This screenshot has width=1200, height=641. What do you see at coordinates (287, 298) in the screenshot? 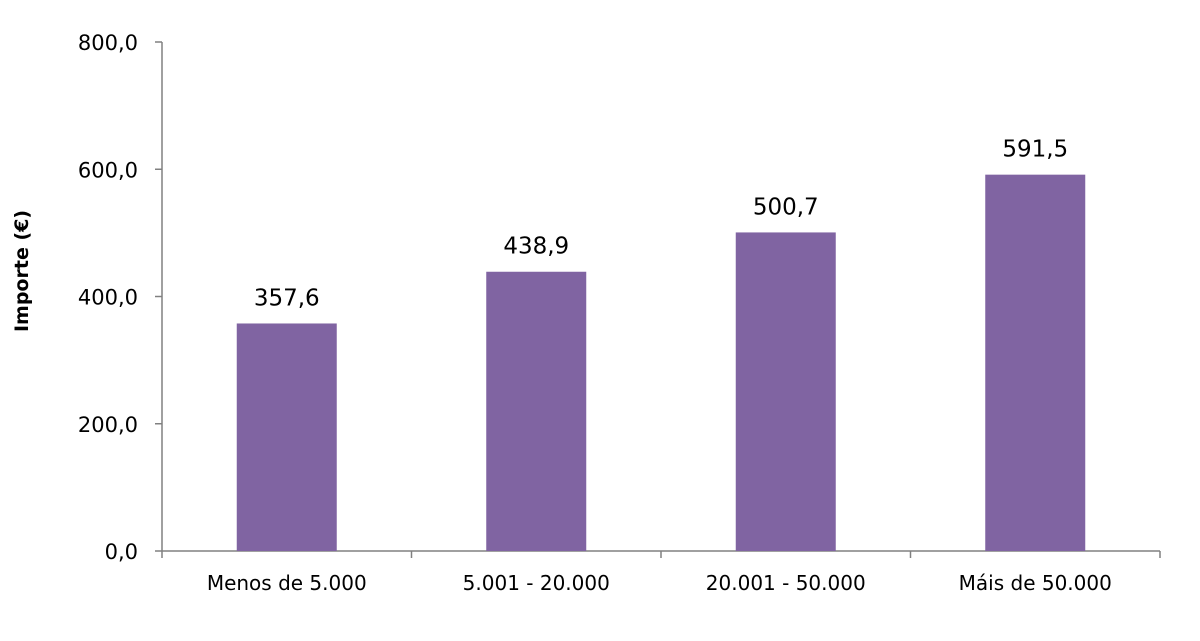
I see `data-label: 357,6` at bounding box center [287, 298].